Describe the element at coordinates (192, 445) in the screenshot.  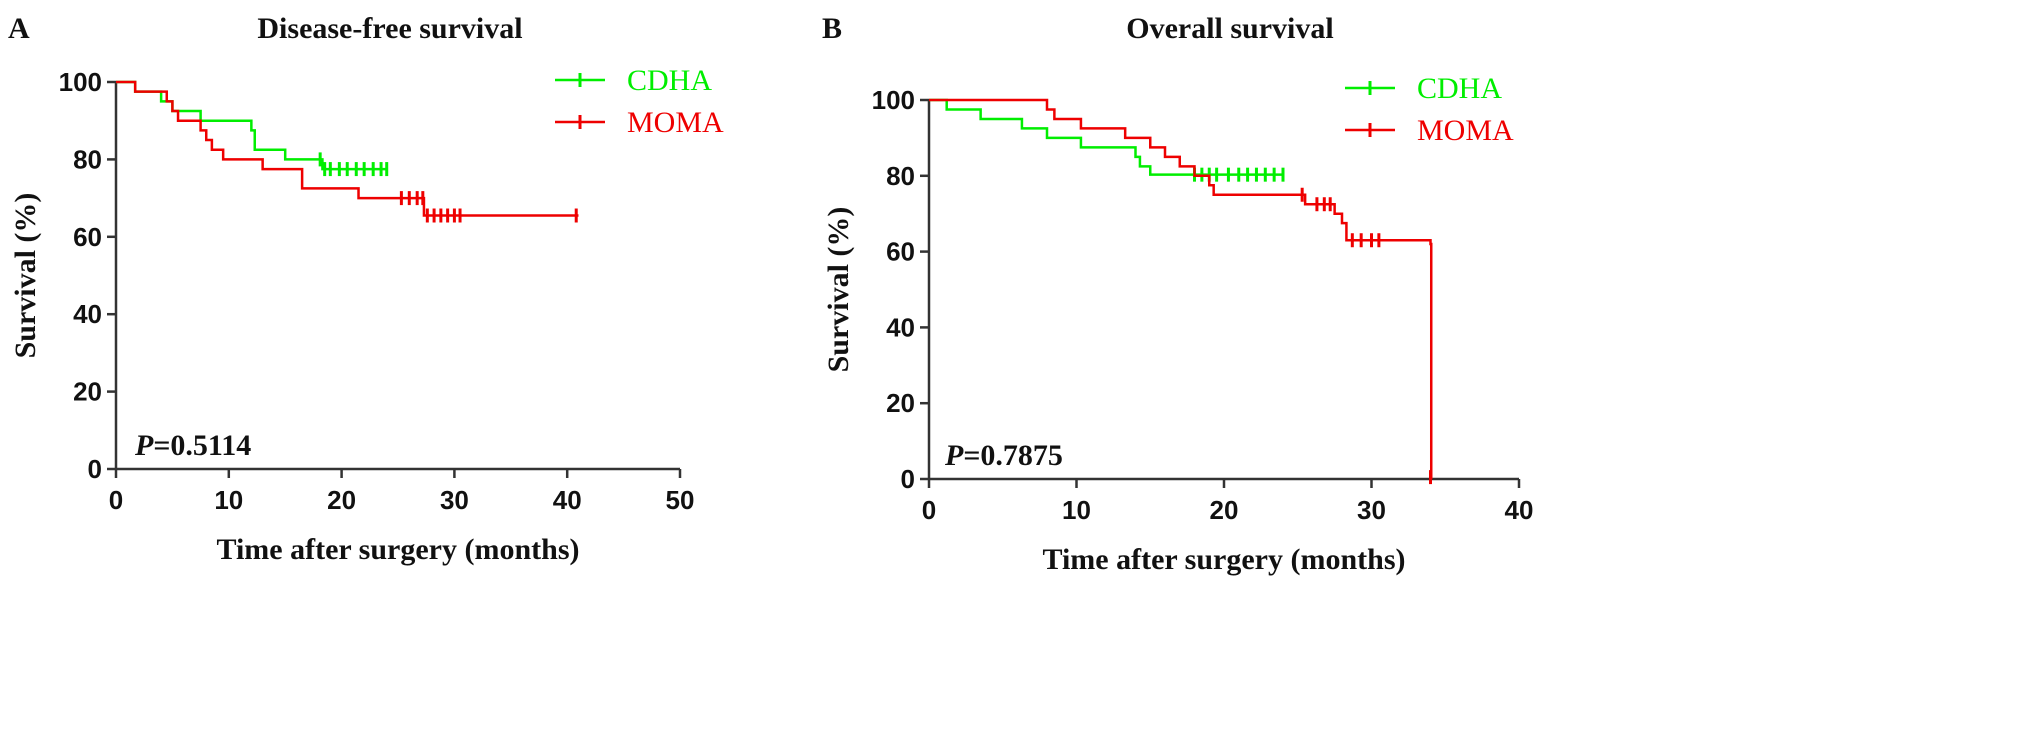
I see `p-value: P=0.5114` at that location.